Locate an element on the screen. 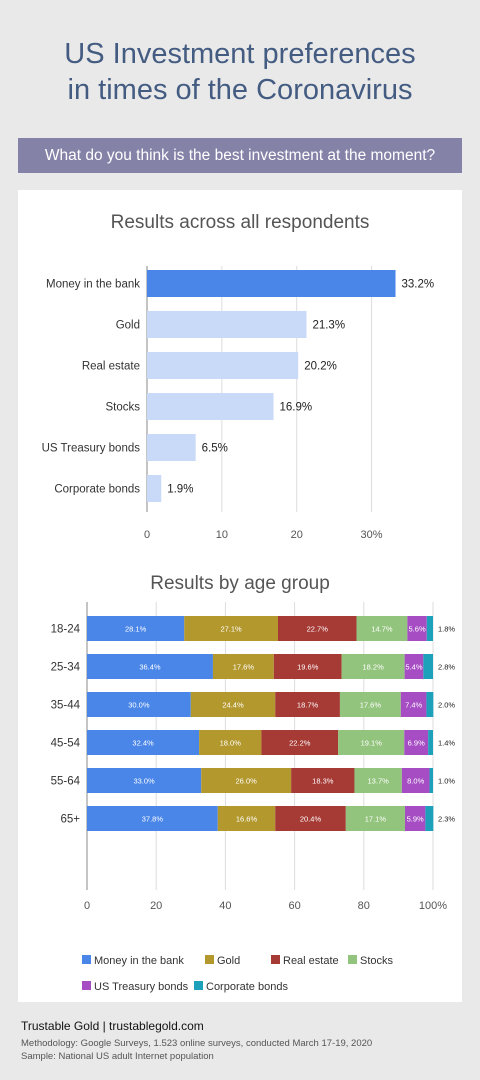 This screenshot has height=1080, width=480. page-title-line-1: US Investment preferences is located at coordinates (240, 54).